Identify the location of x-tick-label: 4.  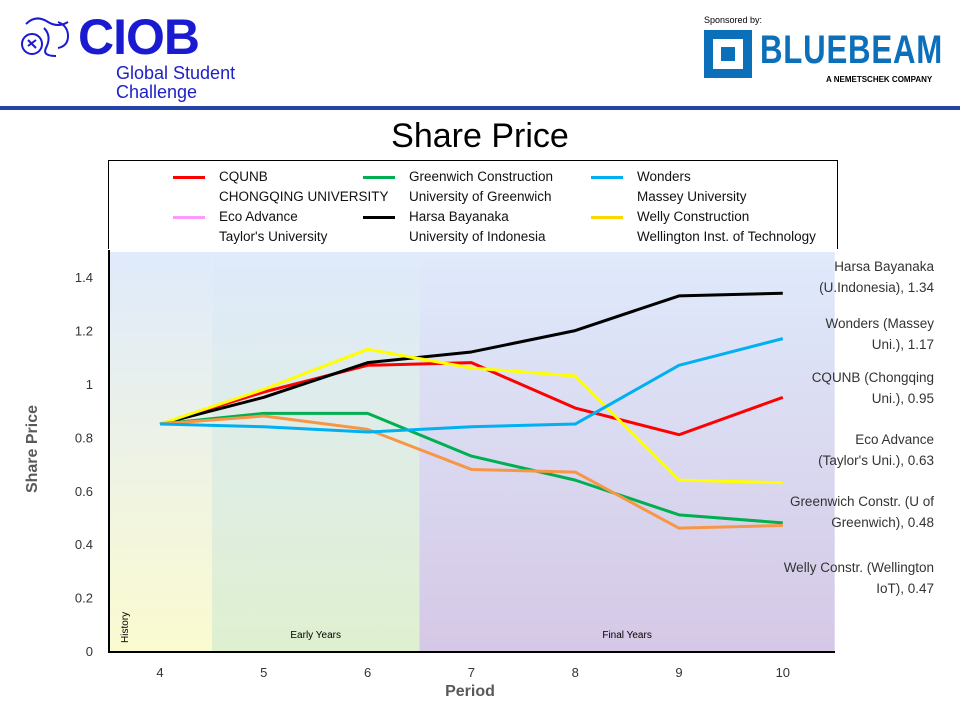
(159, 672).